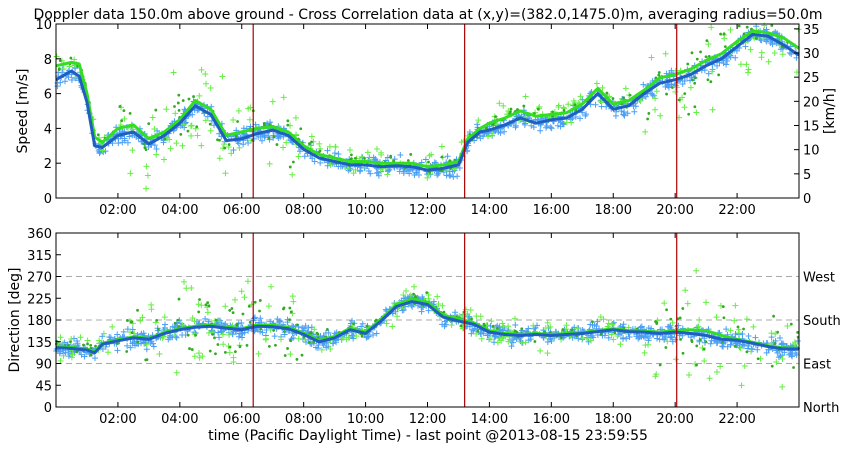 This screenshot has width=848, height=450. I want to click on right-tick-label: 15, so click(811, 127).